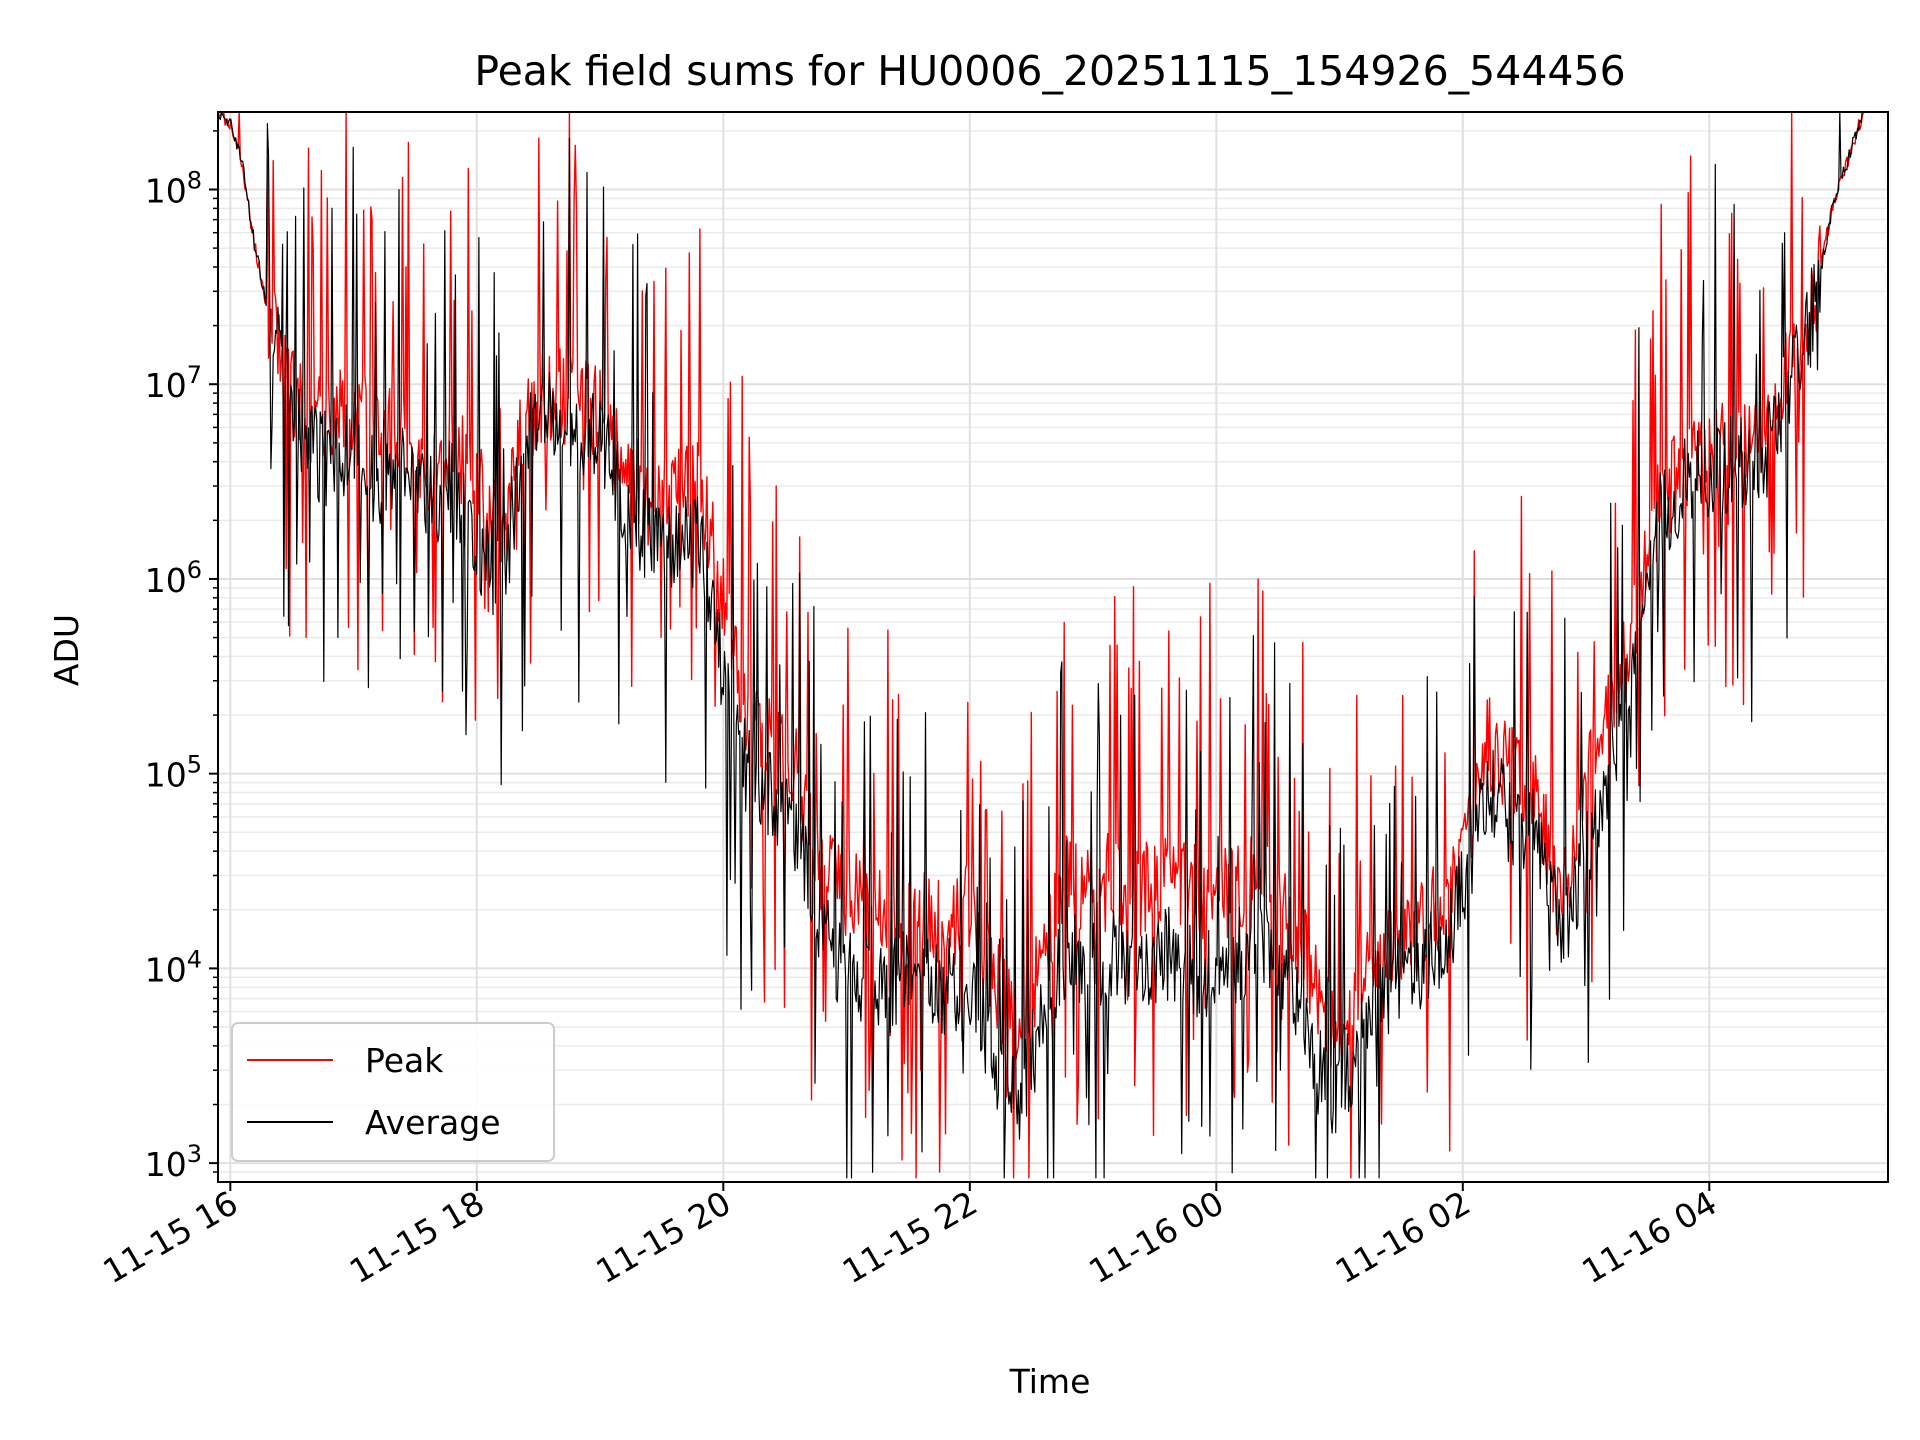 This screenshot has height=1440, width=1920. Describe the element at coordinates (173, 773) in the screenshot. I see `y-tick-label: 10⁵` at that location.